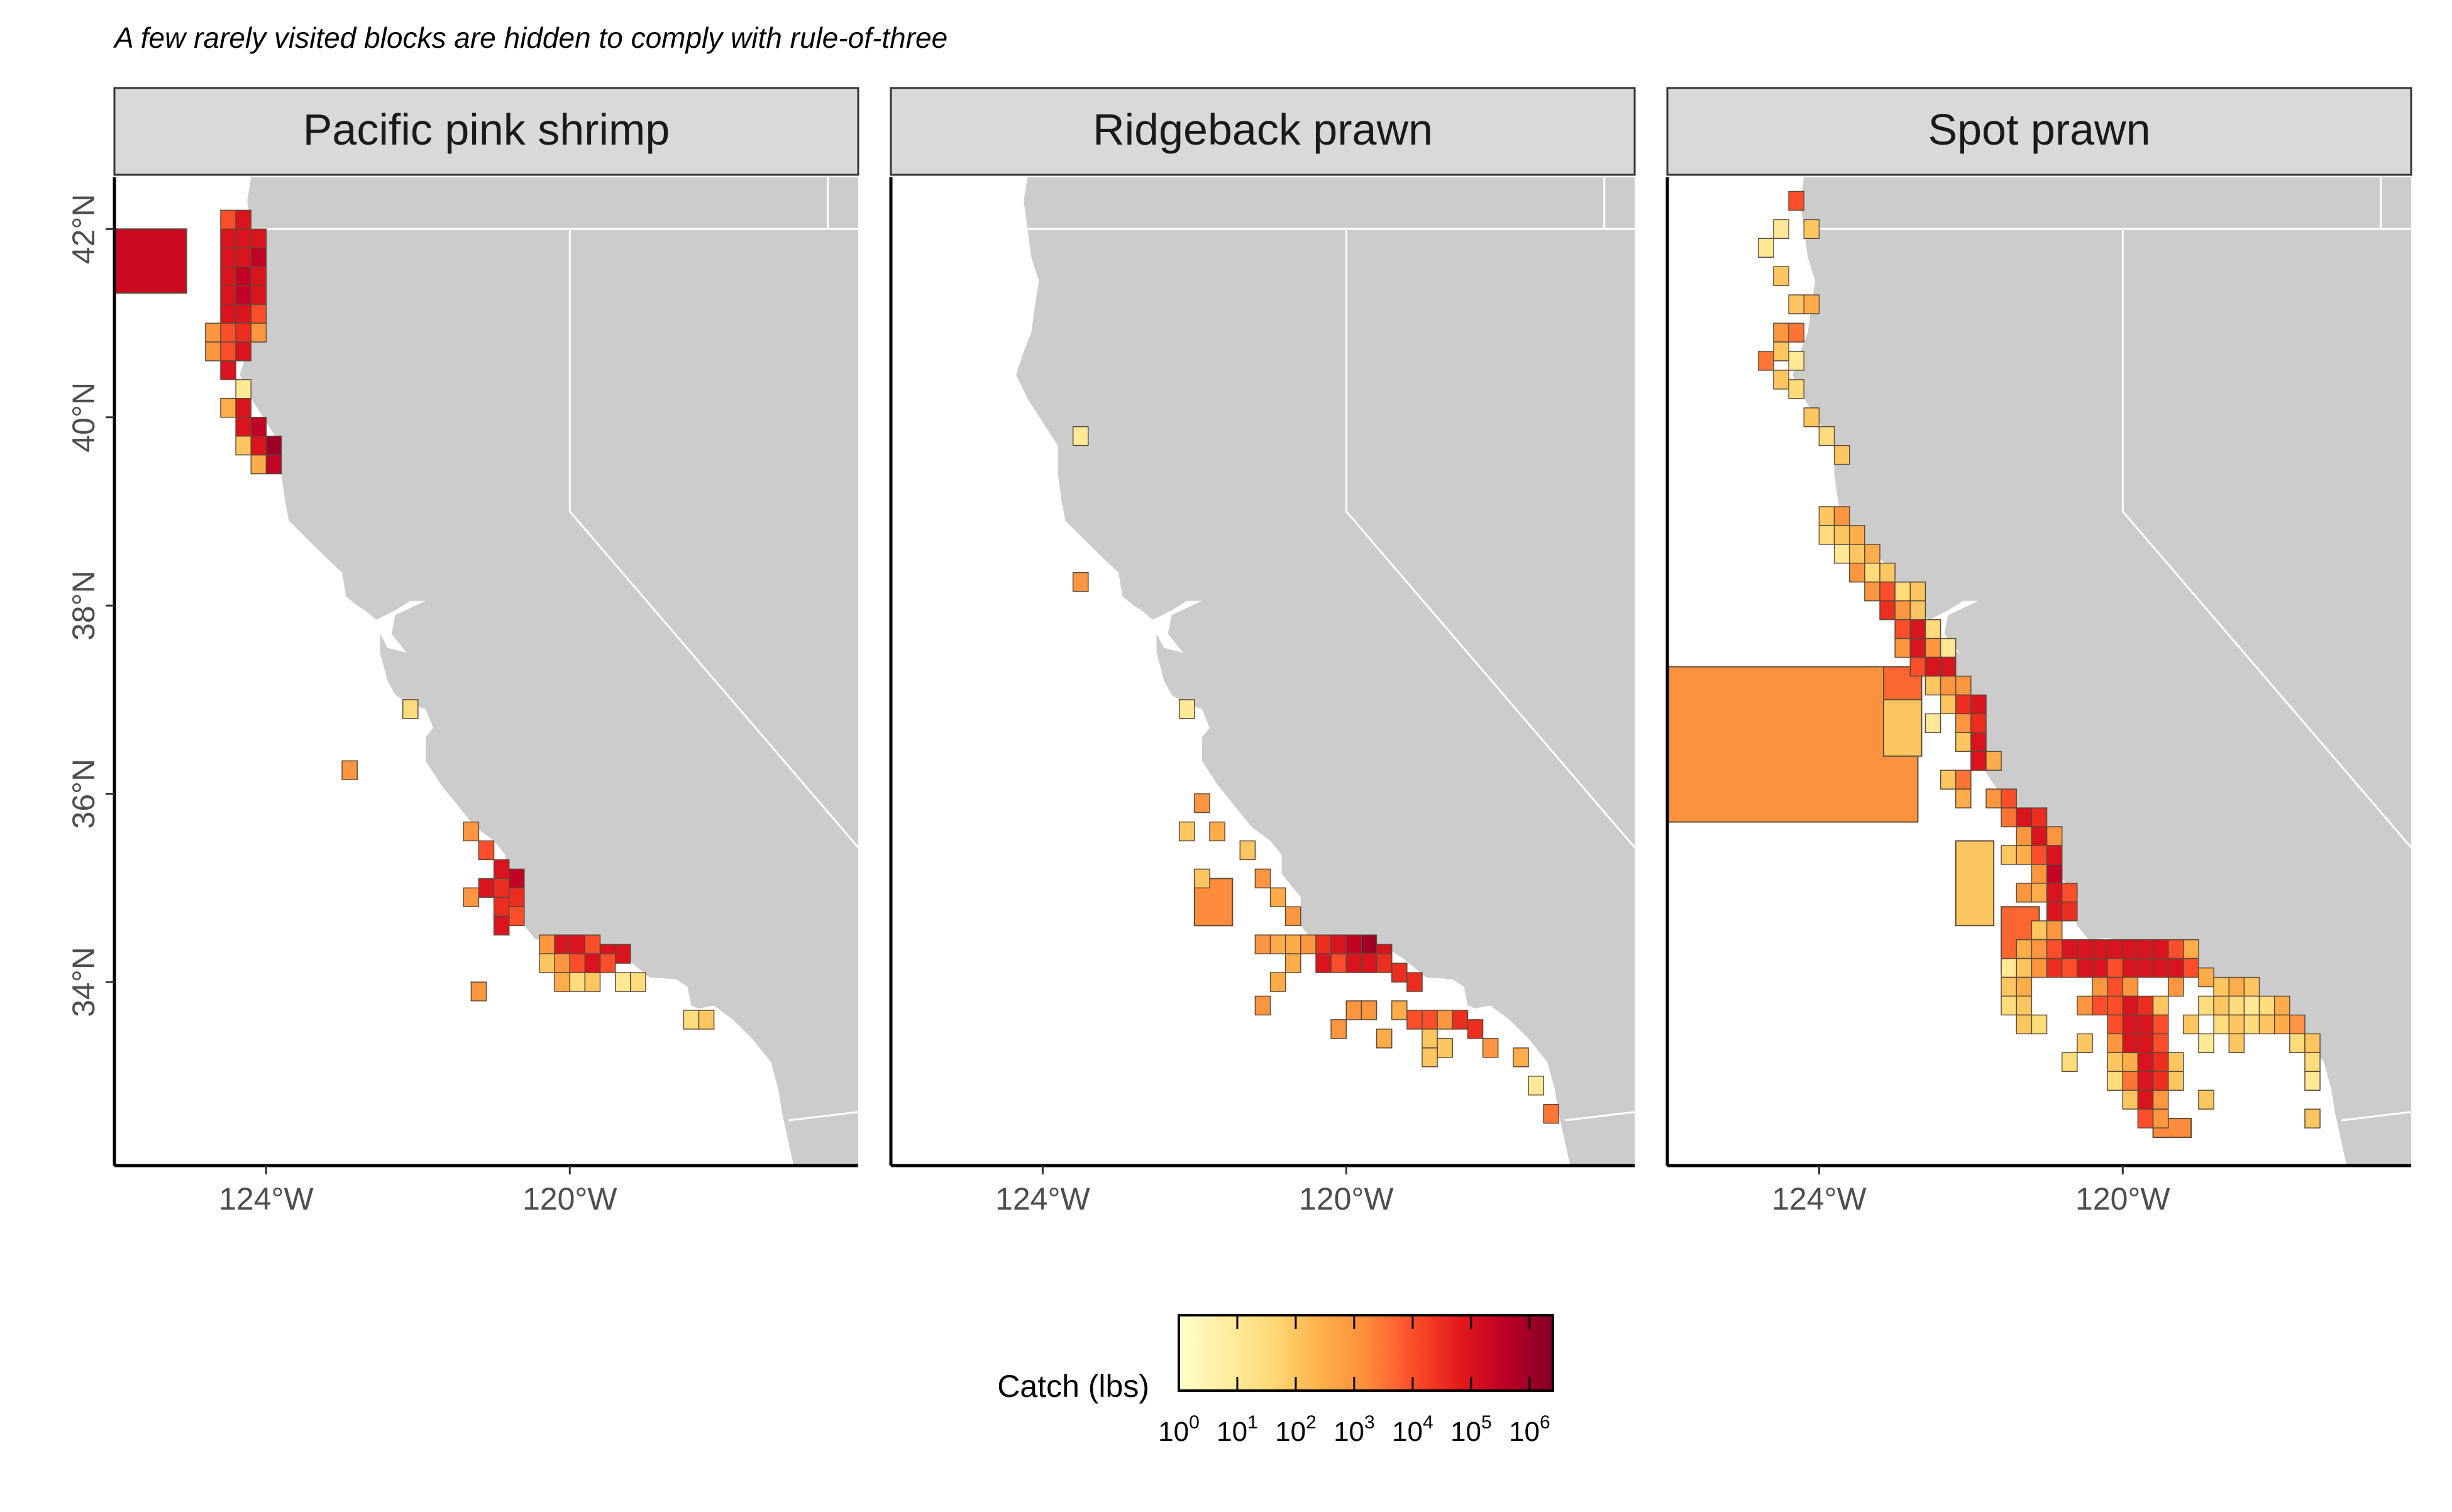 The image size is (2452, 1512). I want to click on y-tick-label: 36°N, so click(83, 794).